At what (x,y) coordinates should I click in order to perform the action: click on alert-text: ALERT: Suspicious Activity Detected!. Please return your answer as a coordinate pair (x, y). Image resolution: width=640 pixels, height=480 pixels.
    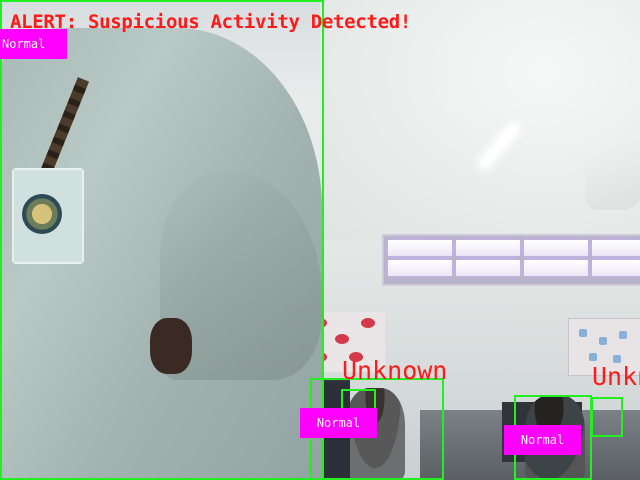
    Looking at the image, I should click on (211, 22).